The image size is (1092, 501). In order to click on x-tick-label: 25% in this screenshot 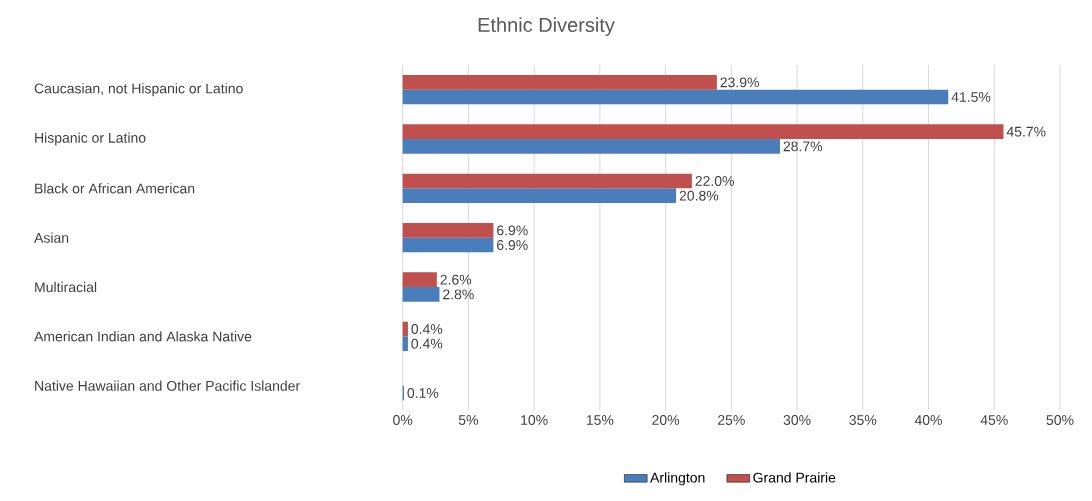, I will do `click(731, 420)`.